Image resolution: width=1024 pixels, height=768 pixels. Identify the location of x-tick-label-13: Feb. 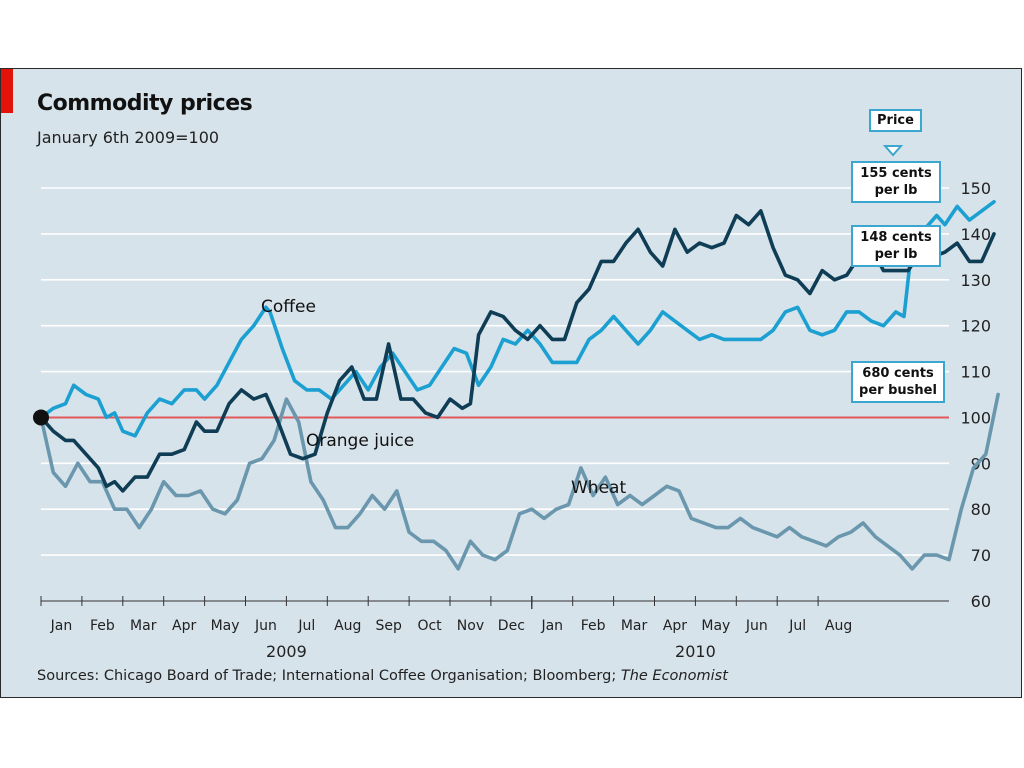
(593, 626).